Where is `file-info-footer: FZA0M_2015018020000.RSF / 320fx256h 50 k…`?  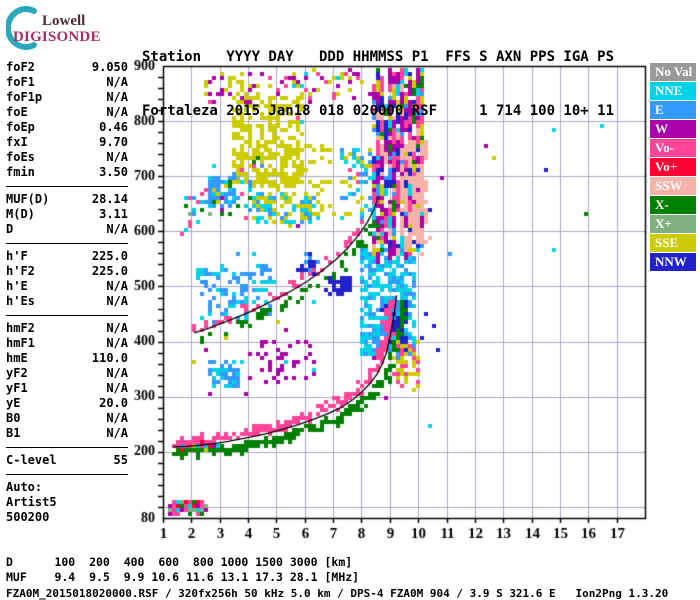
file-info-footer: FZA0M_2015018020000.RSF / 320fx256h 50 k… is located at coordinates (337, 593).